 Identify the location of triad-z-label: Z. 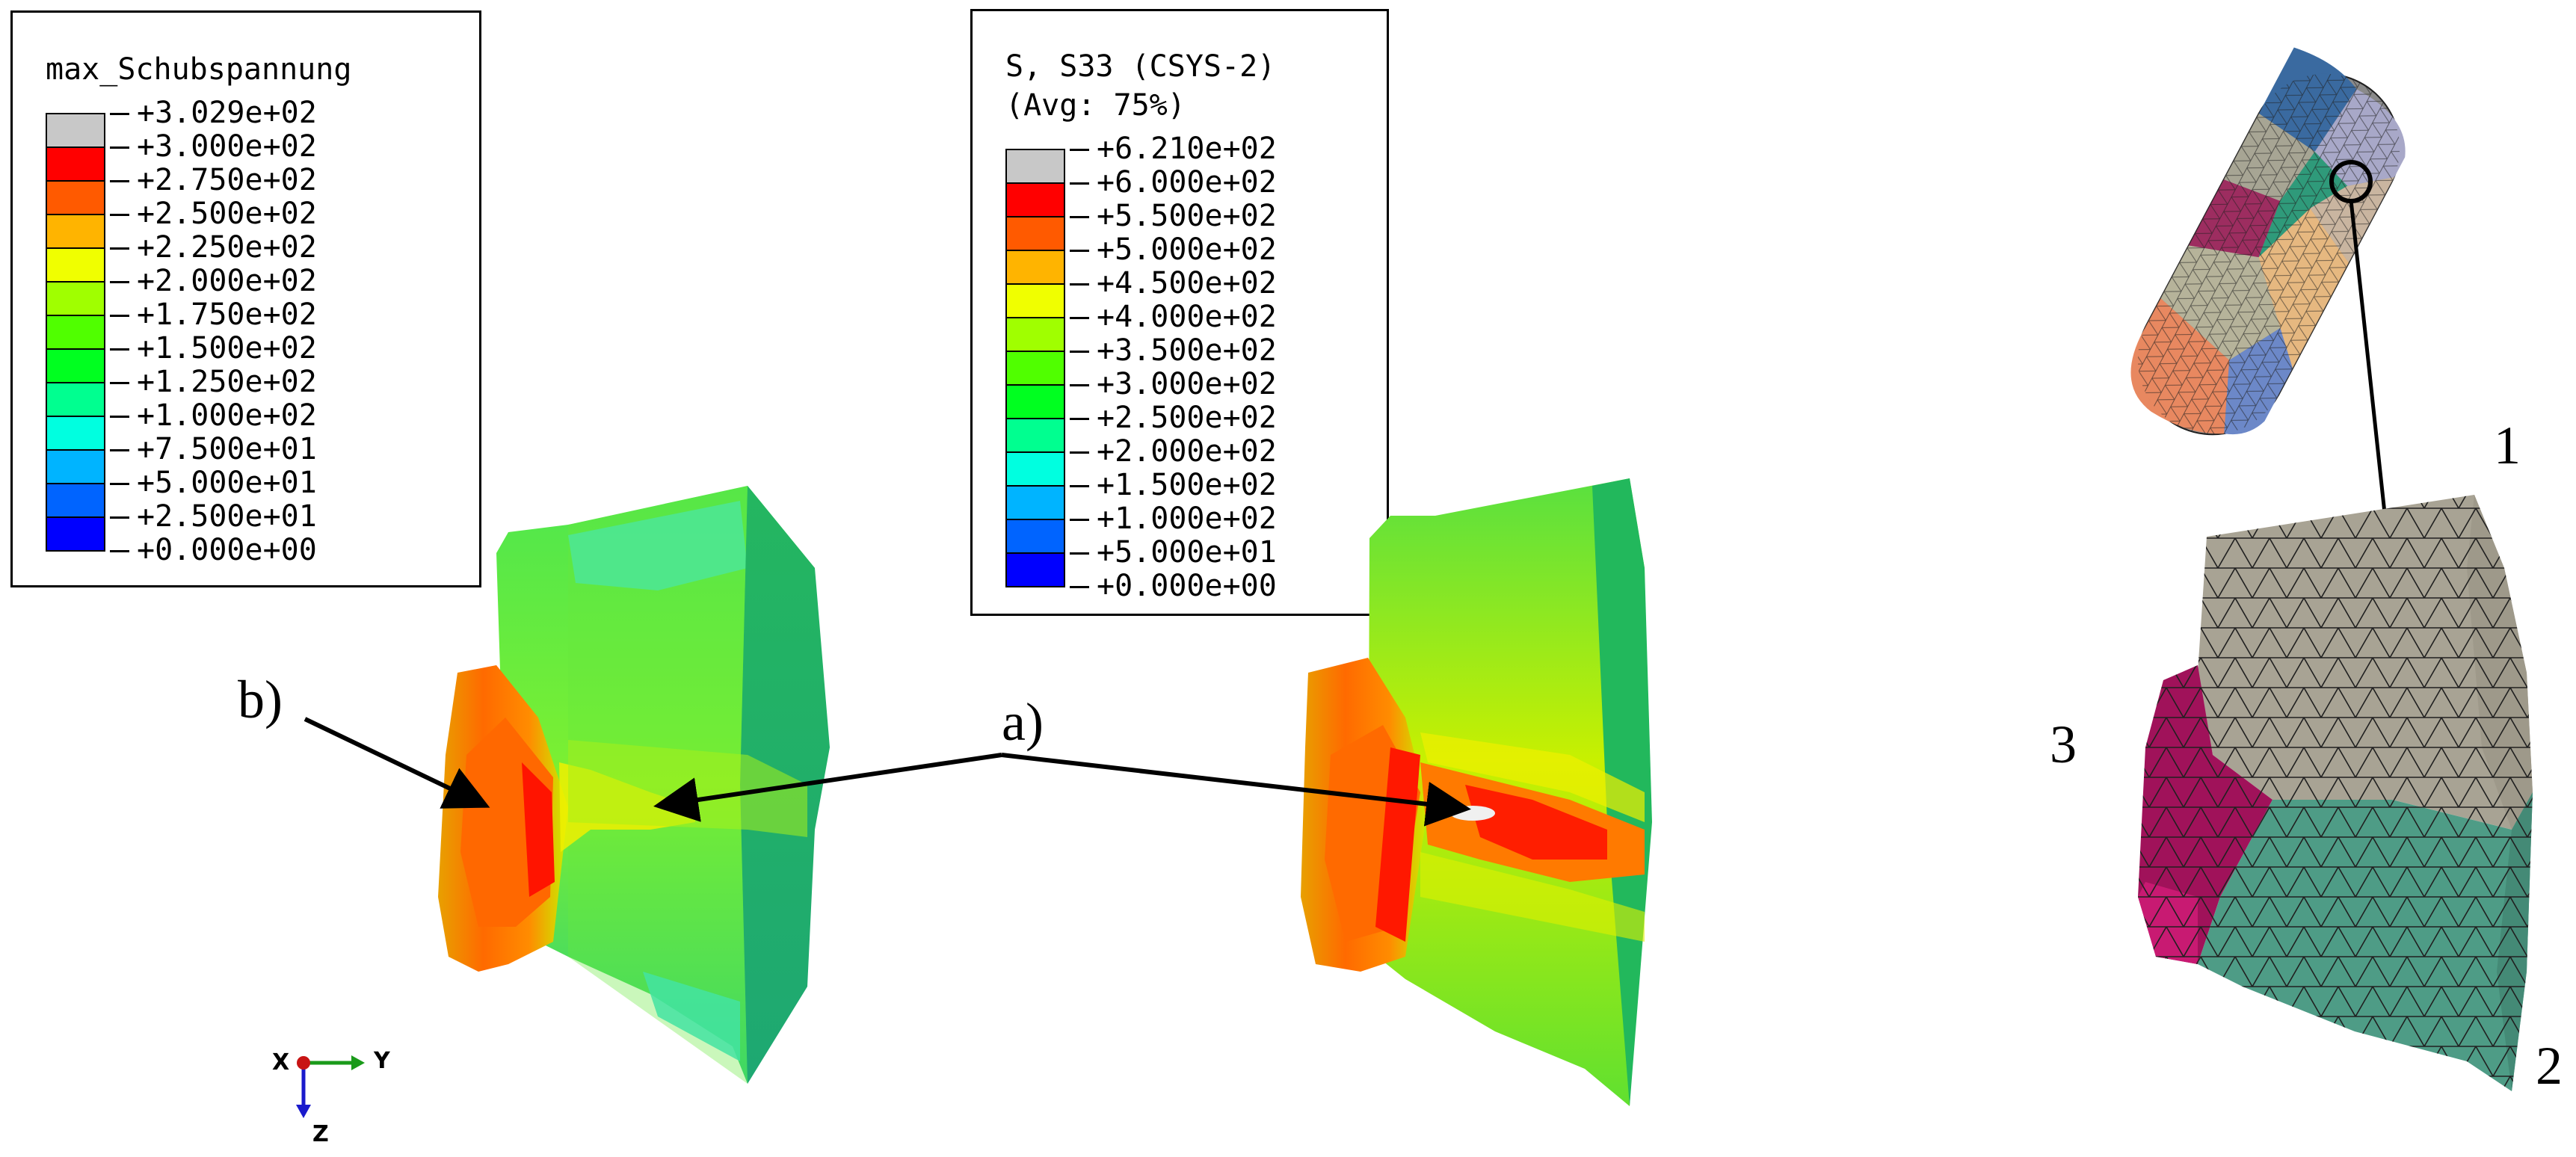
(320, 1134).